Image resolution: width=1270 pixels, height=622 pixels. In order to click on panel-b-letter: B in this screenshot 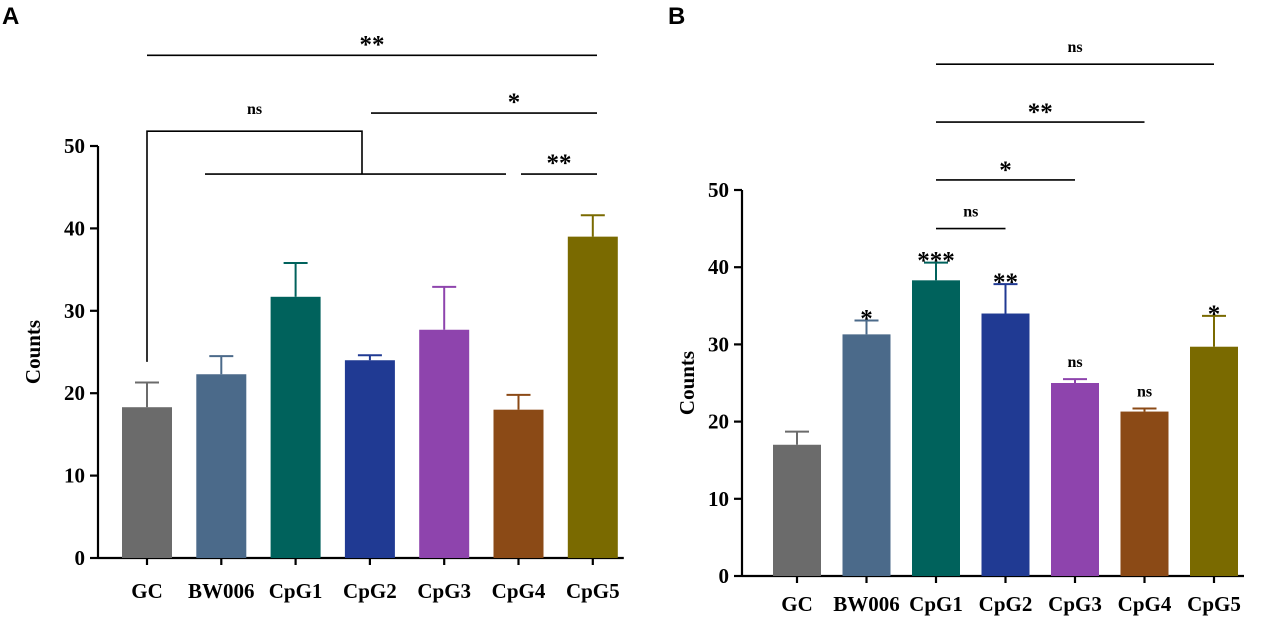, I will do `click(676, 16)`.